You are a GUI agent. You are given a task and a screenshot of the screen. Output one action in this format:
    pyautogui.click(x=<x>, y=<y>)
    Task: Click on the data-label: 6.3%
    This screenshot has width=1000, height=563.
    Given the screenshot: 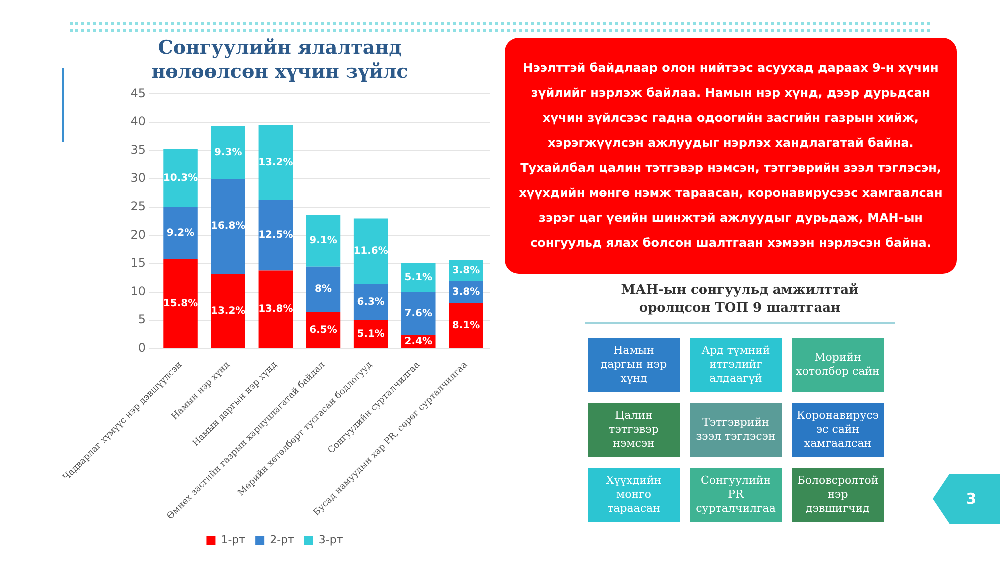 What is the action you would take?
    pyautogui.click(x=371, y=302)
    